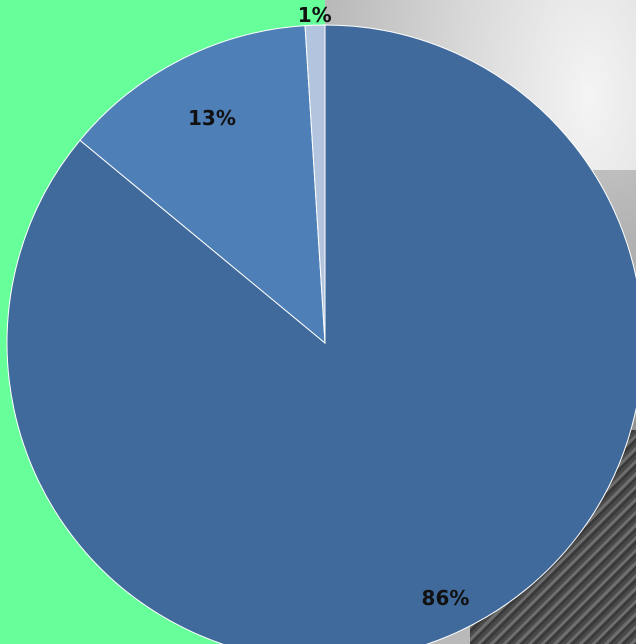 This screenshot has height=644, width=636. I want to click on pie-slice-label-3: 1%, so click(315, 15).